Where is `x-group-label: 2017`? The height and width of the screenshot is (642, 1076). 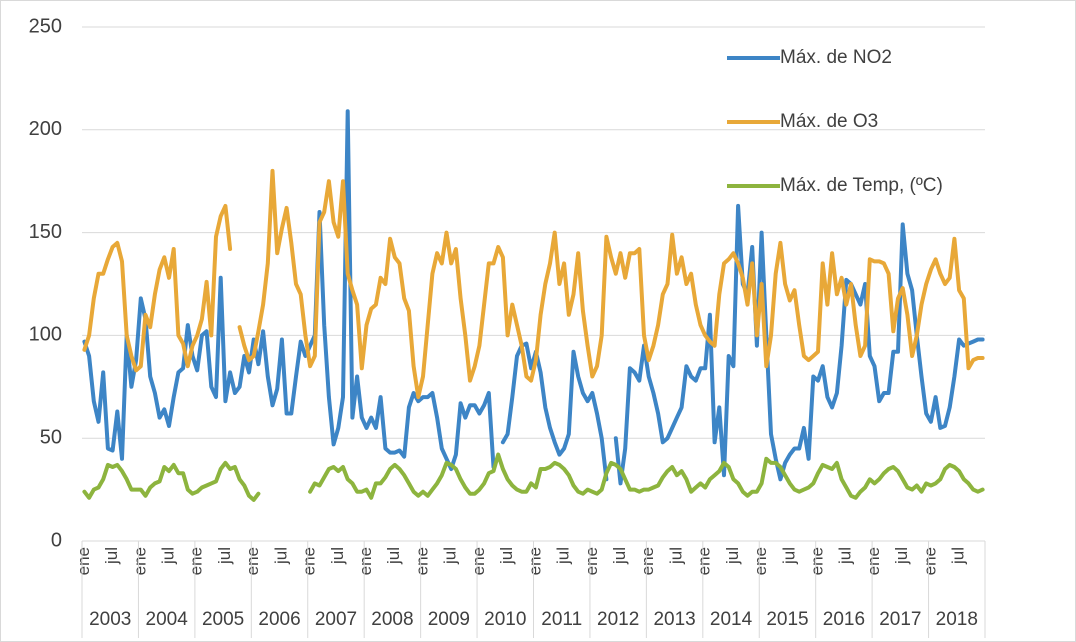
x-group-label: 2017 is located at coordinates (900, 619).